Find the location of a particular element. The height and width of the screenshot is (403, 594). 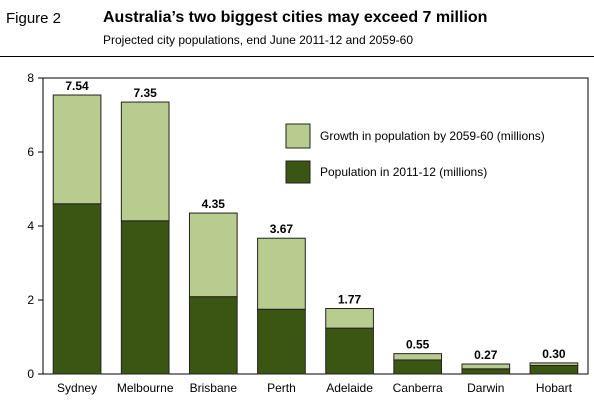

total-data-label: 0.55 is located at coordinates (418, 345).